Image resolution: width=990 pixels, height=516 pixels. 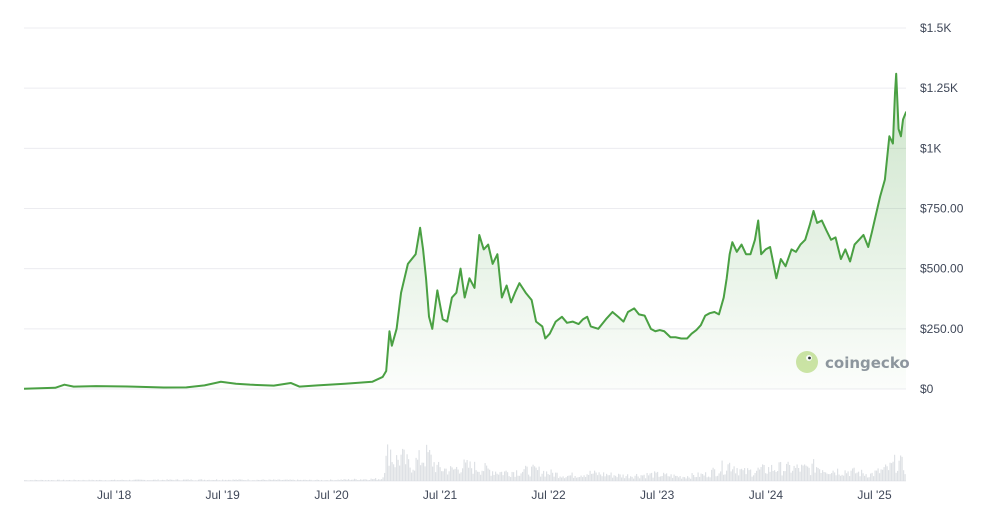 What do you see at coordinates (331, 495) in the screenshot?
I see `x-tick-label: Jul '20` at bounding box center [331, 495].